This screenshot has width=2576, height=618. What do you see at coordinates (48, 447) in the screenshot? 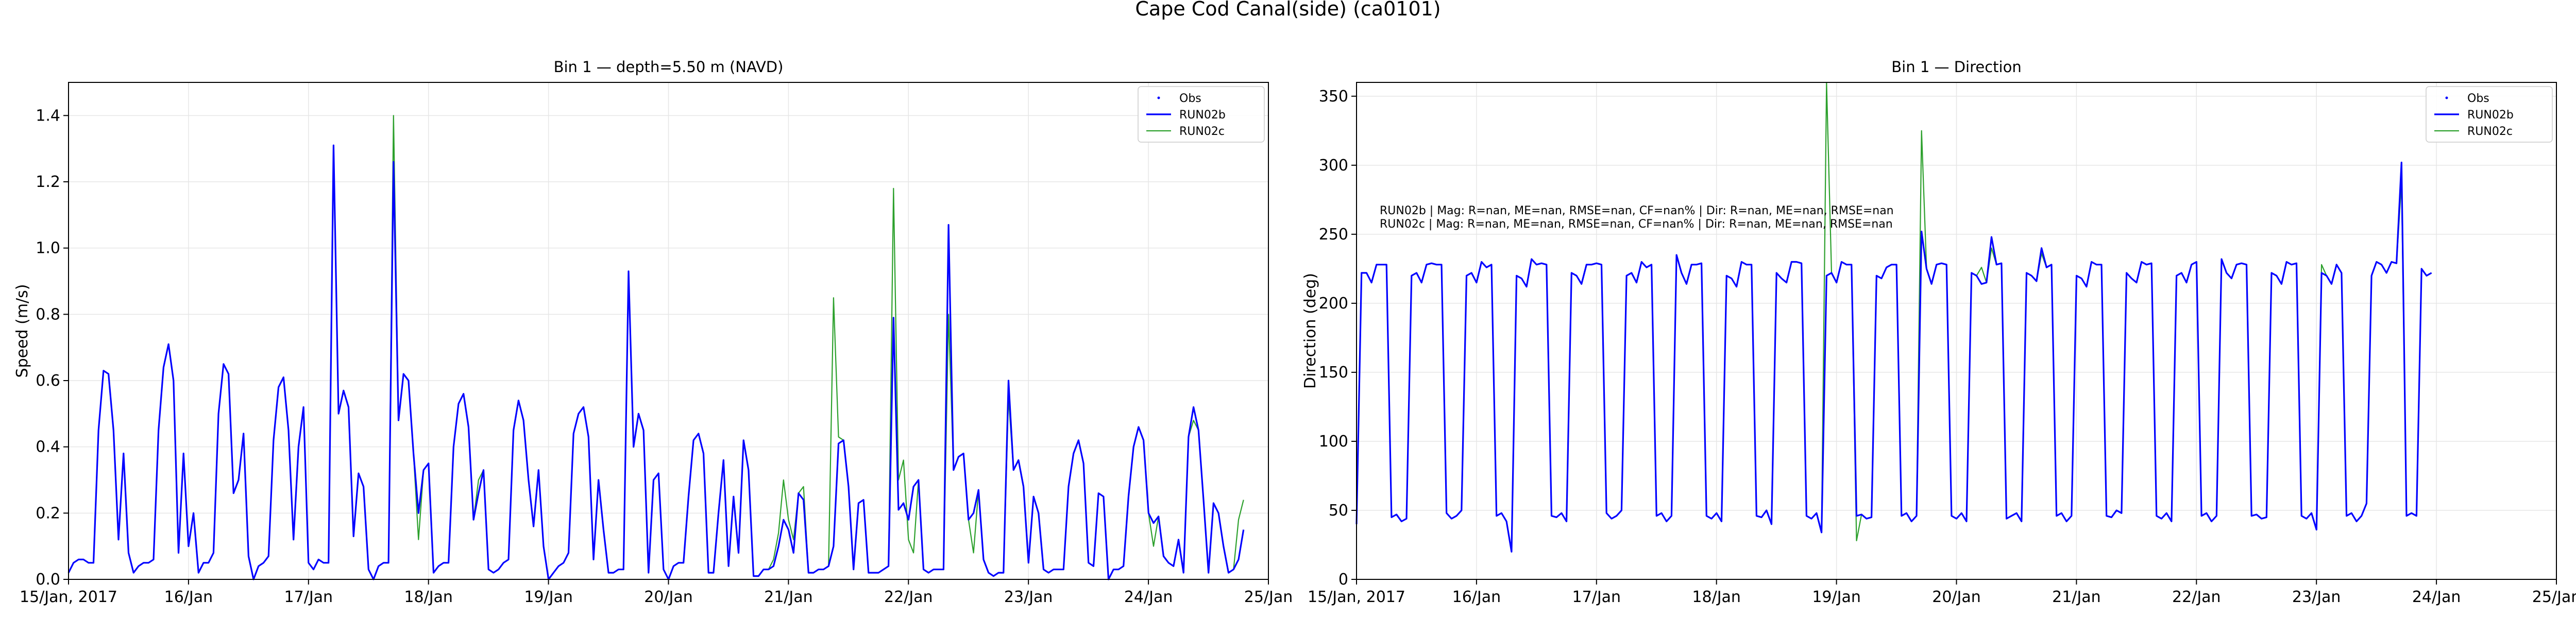
I see `y-tick-label: 0.4` at bounding box center [48, 447].